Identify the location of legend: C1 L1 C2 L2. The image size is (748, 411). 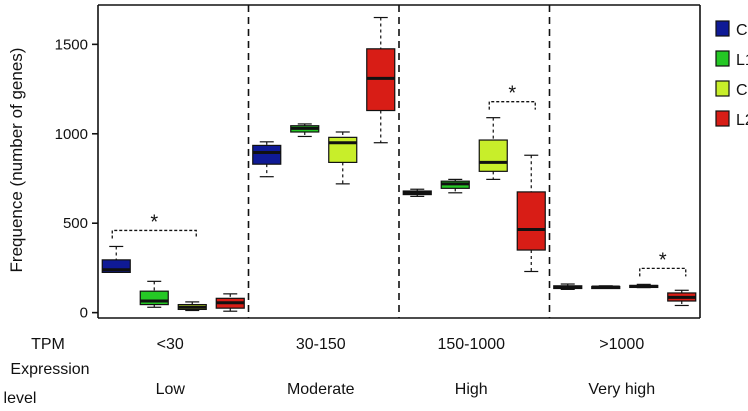
(731, 74).